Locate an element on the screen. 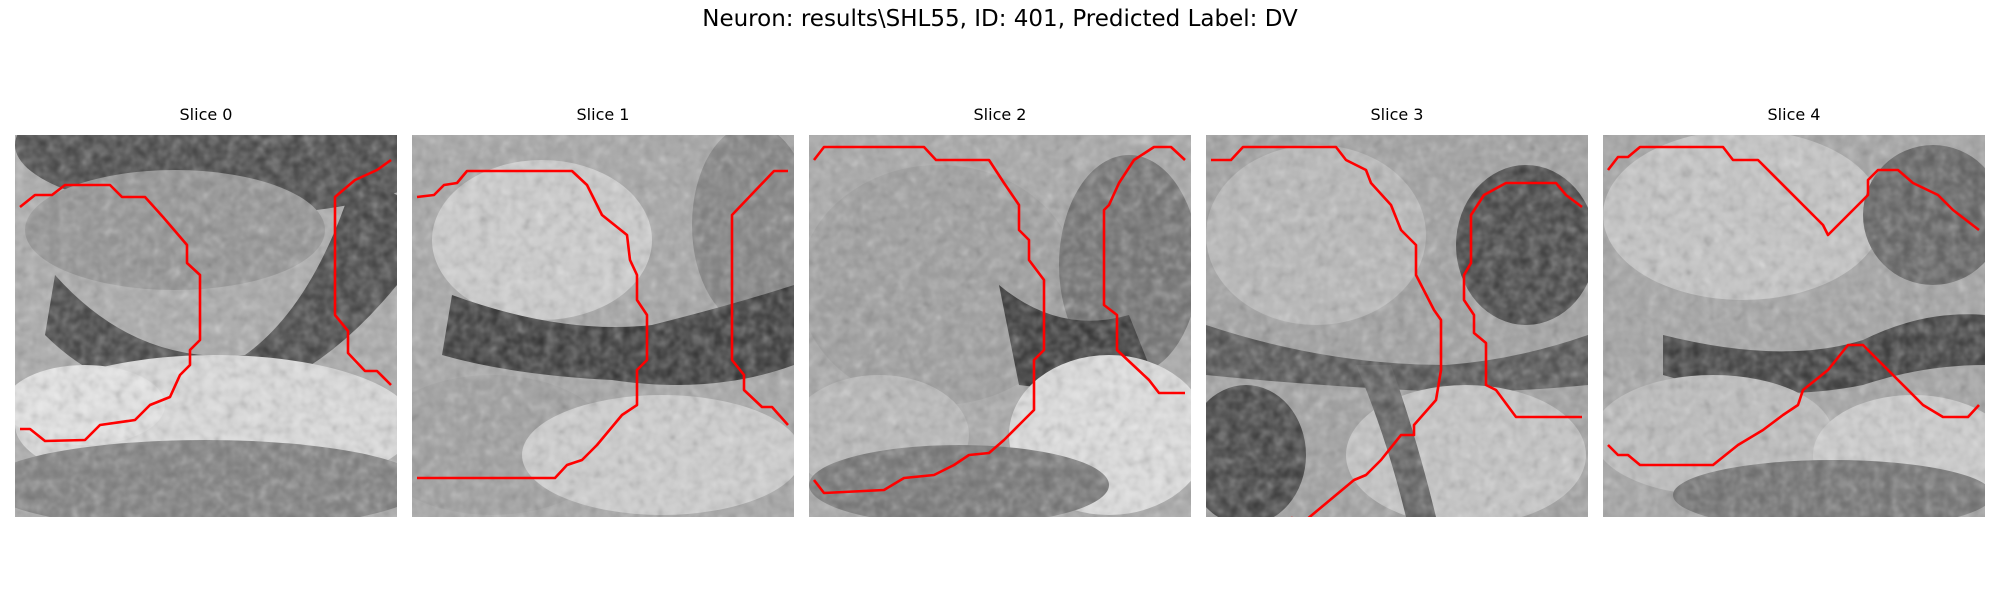 The height and width of the screenshot is (600, 2000). slice-title: Slice 4 is located at coordinates (1794, 114).